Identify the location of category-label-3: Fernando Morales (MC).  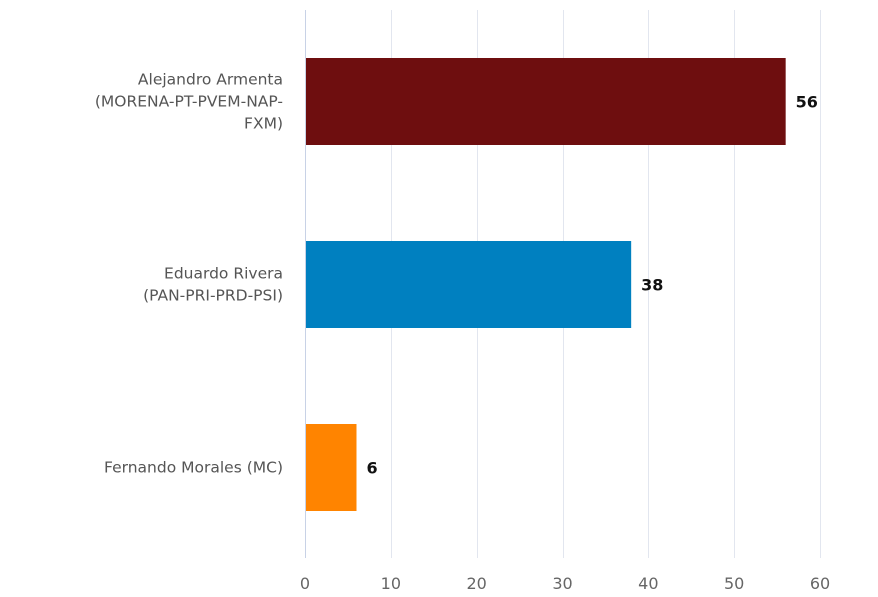
(193, 468).